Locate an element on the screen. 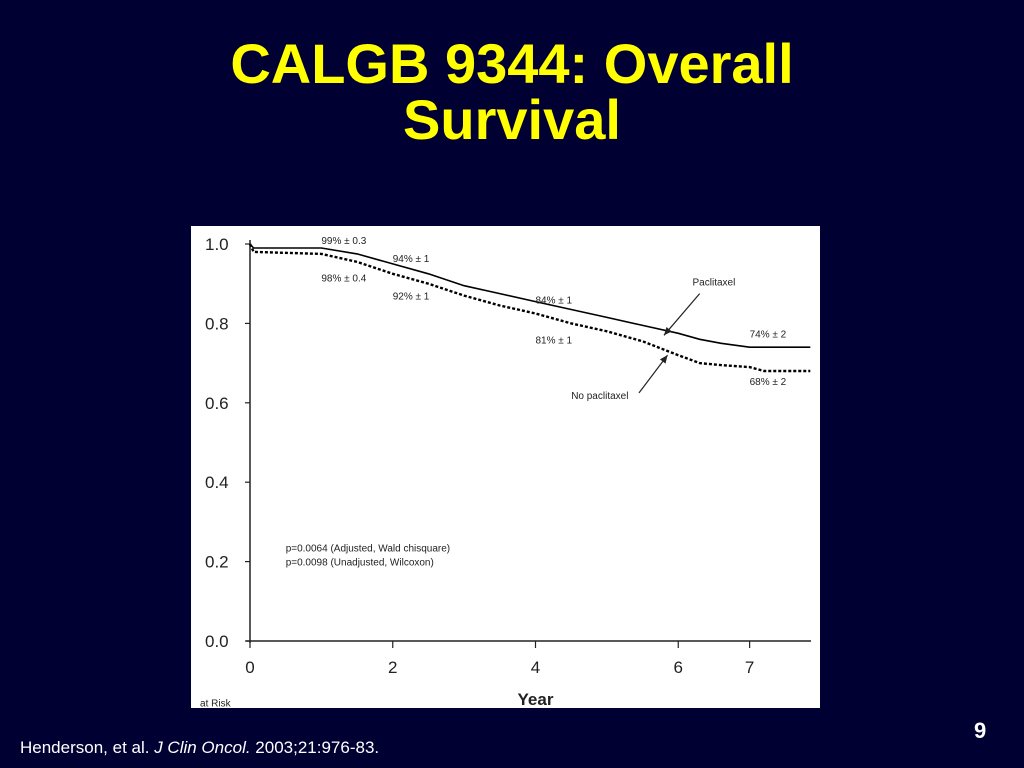 The height and width of the screenshot is (768, 1024). annotation-68-2: 68% ± 2 is located at coordinates (768, 382).